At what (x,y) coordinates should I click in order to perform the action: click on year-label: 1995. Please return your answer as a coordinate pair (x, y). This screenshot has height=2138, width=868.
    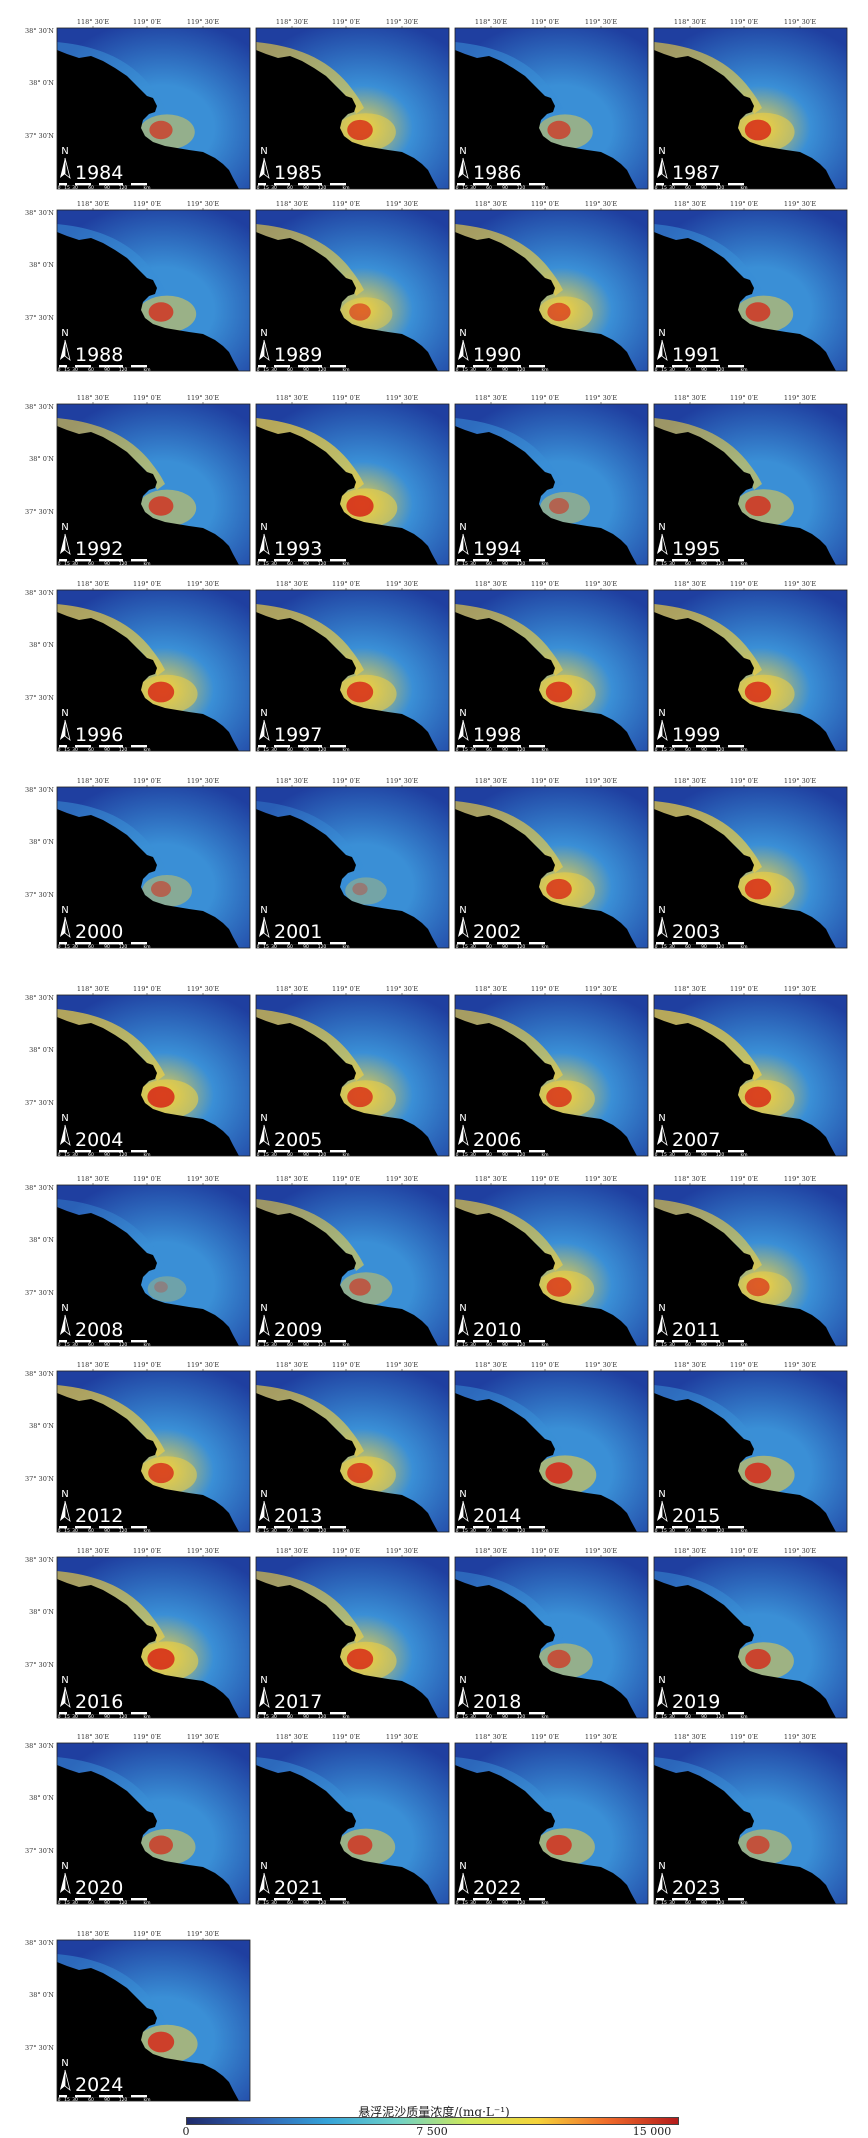
    Looking at the image, I should click on (696, 549).